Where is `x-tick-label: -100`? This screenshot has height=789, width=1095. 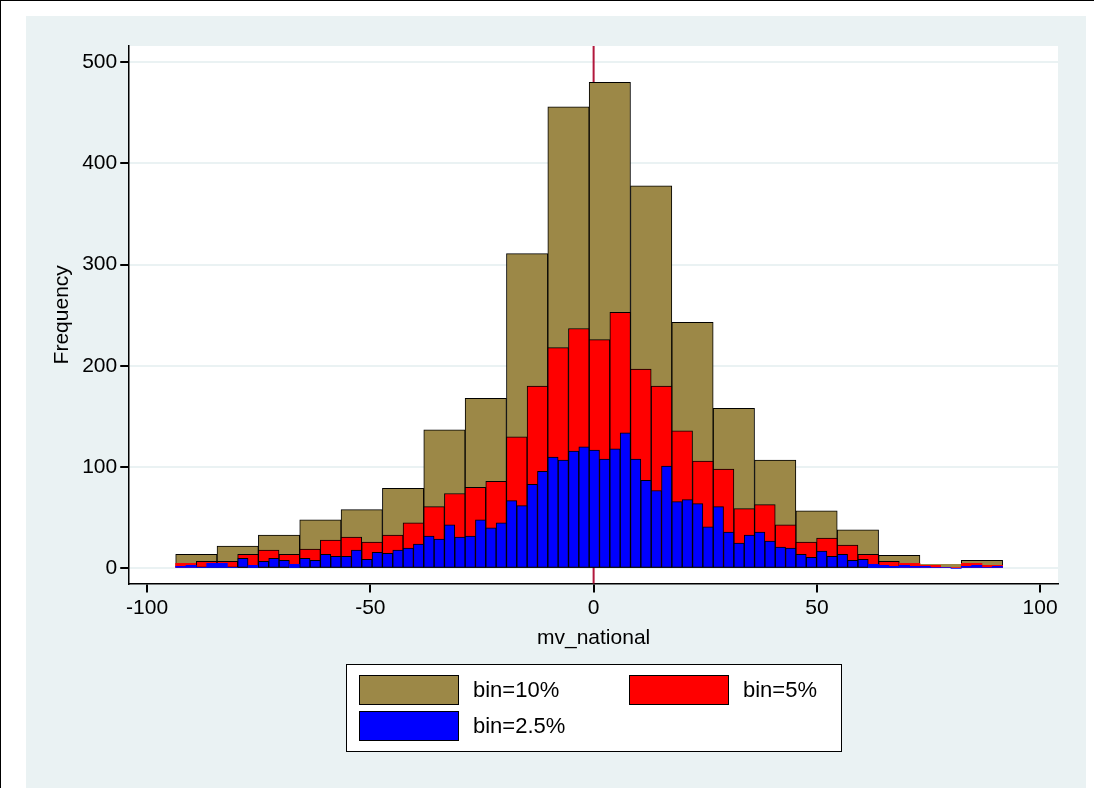
x-tick-label: -100 is located at coordinates (147, 606).